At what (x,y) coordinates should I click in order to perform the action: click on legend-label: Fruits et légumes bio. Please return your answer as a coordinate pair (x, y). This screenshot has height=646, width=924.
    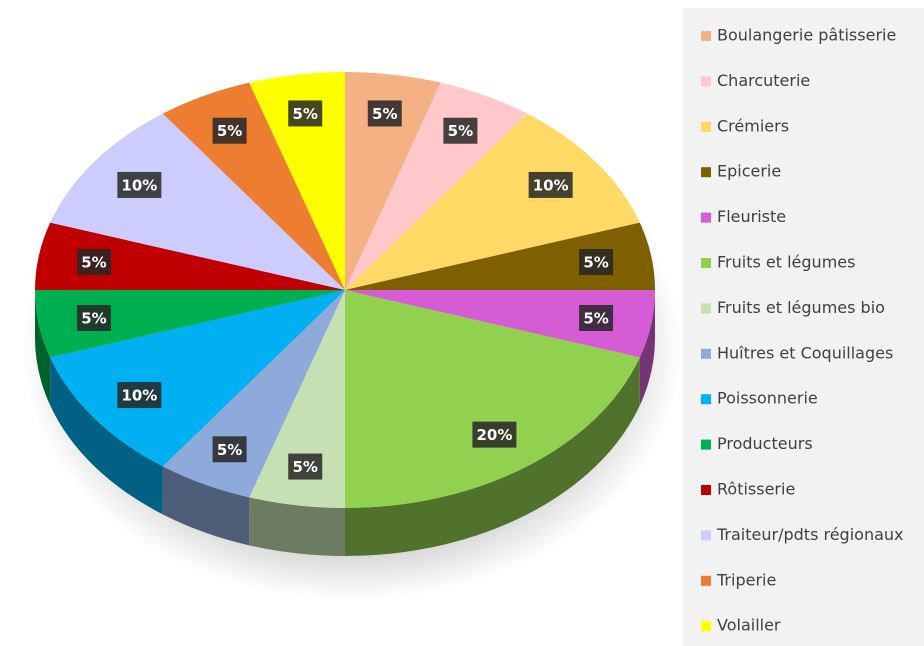
    Looking at the image, I should click on (801, 307).